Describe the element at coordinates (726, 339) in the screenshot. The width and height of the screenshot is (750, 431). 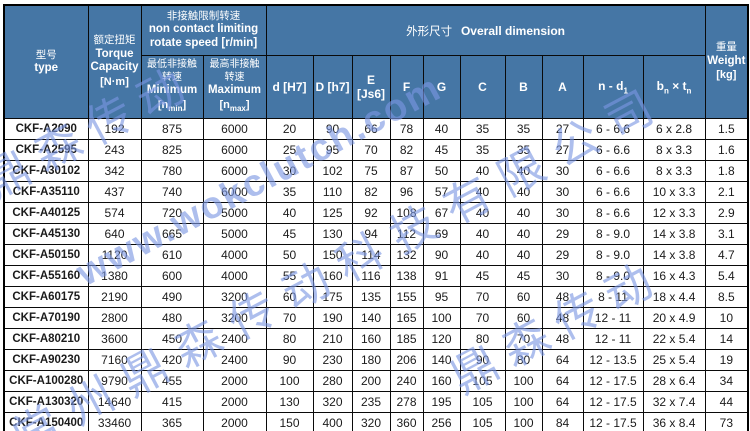
I see `value-cell: 14` at that location.